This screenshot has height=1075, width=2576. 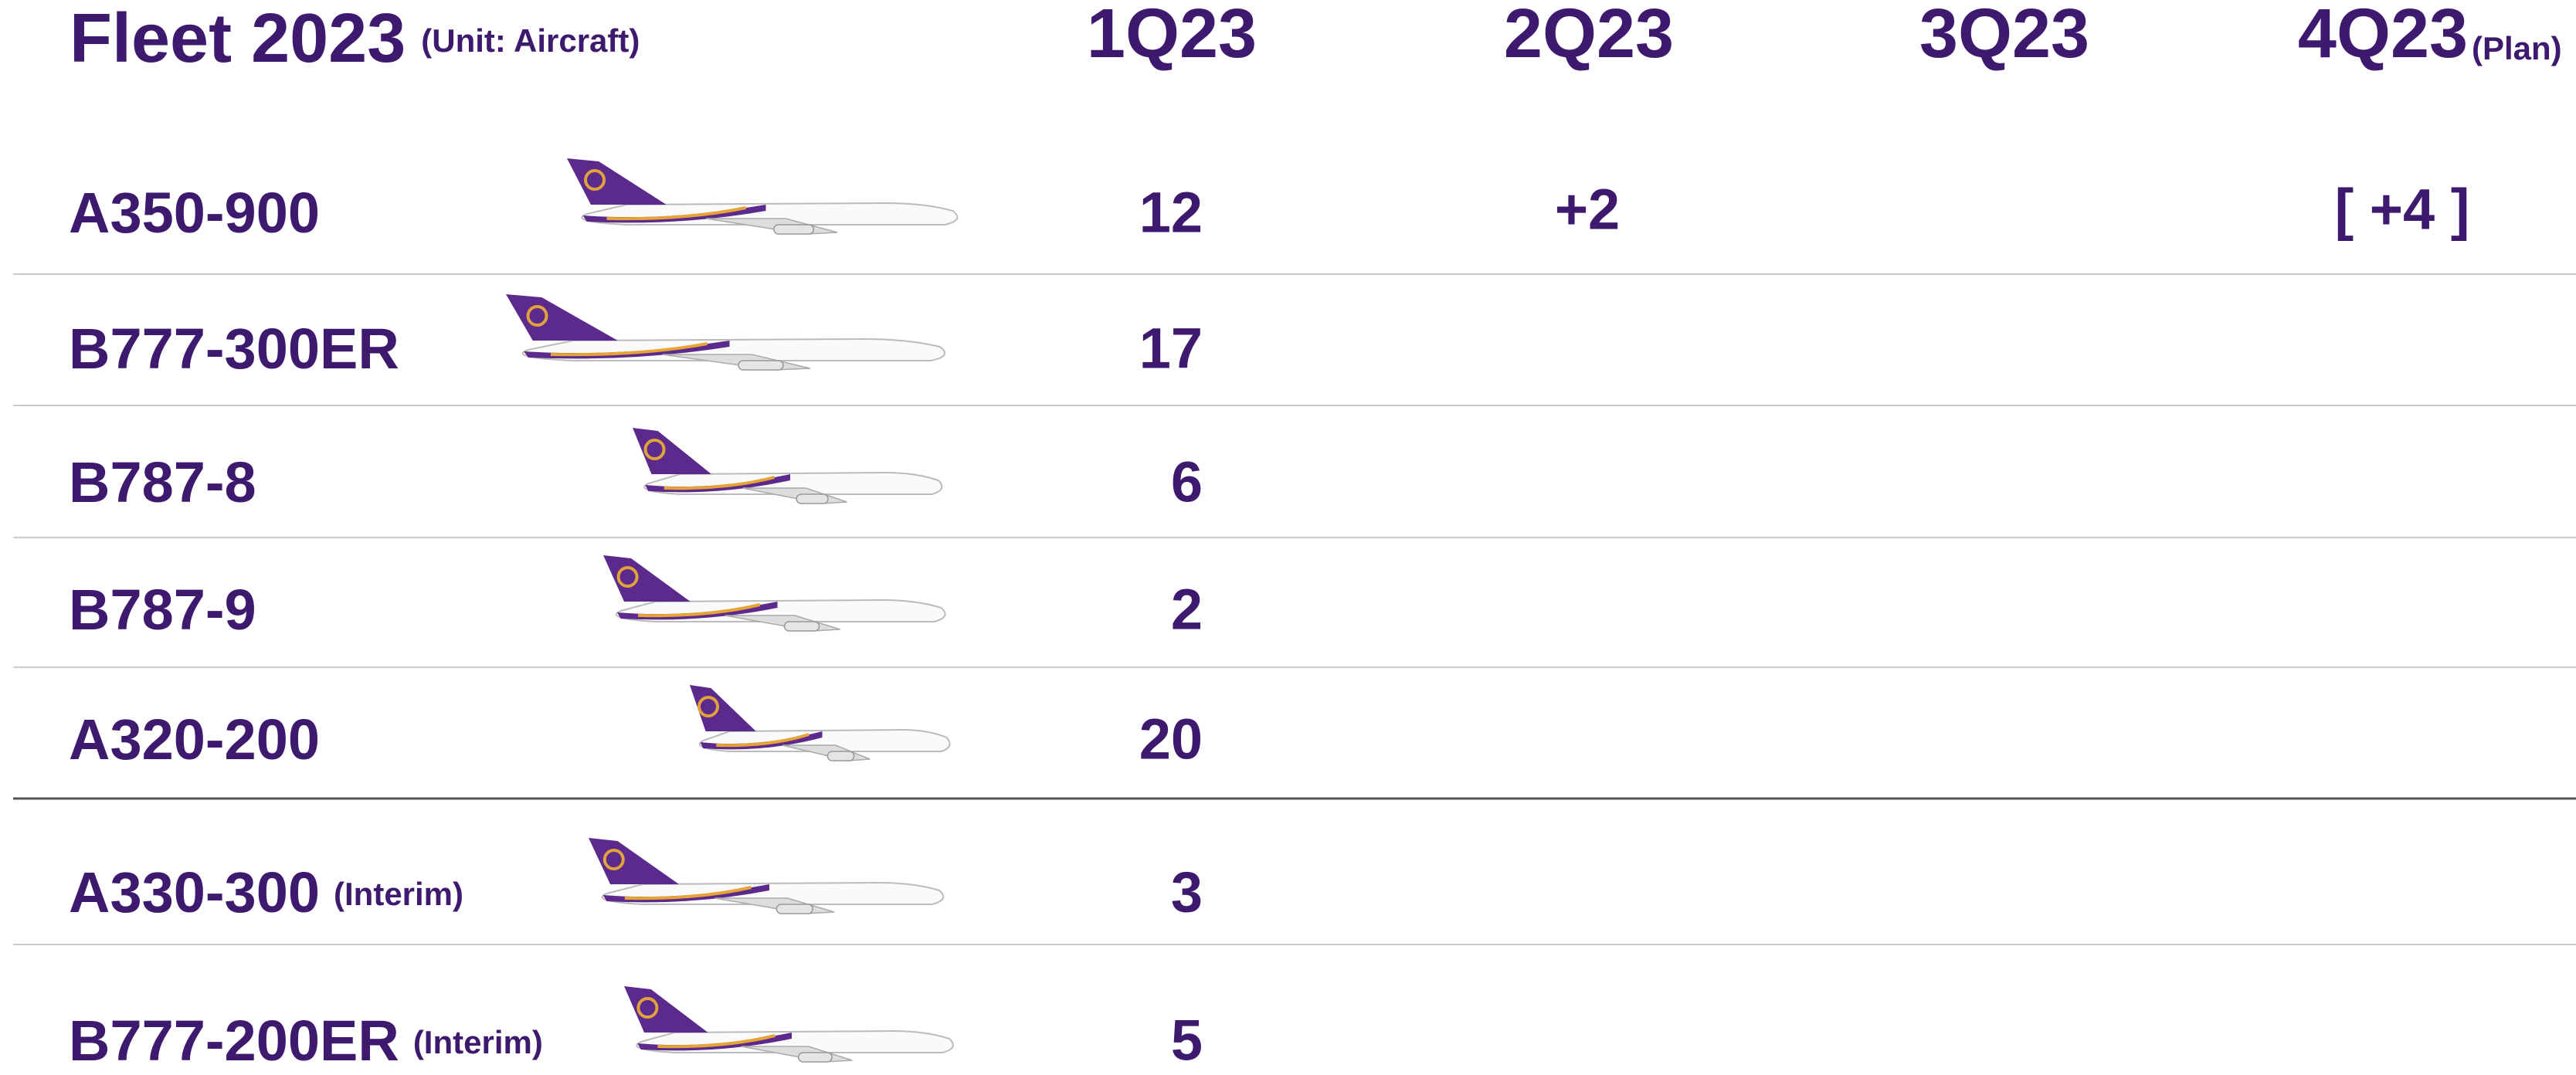 I want to click on q1-count: 2, so click(x=1187, y=610).